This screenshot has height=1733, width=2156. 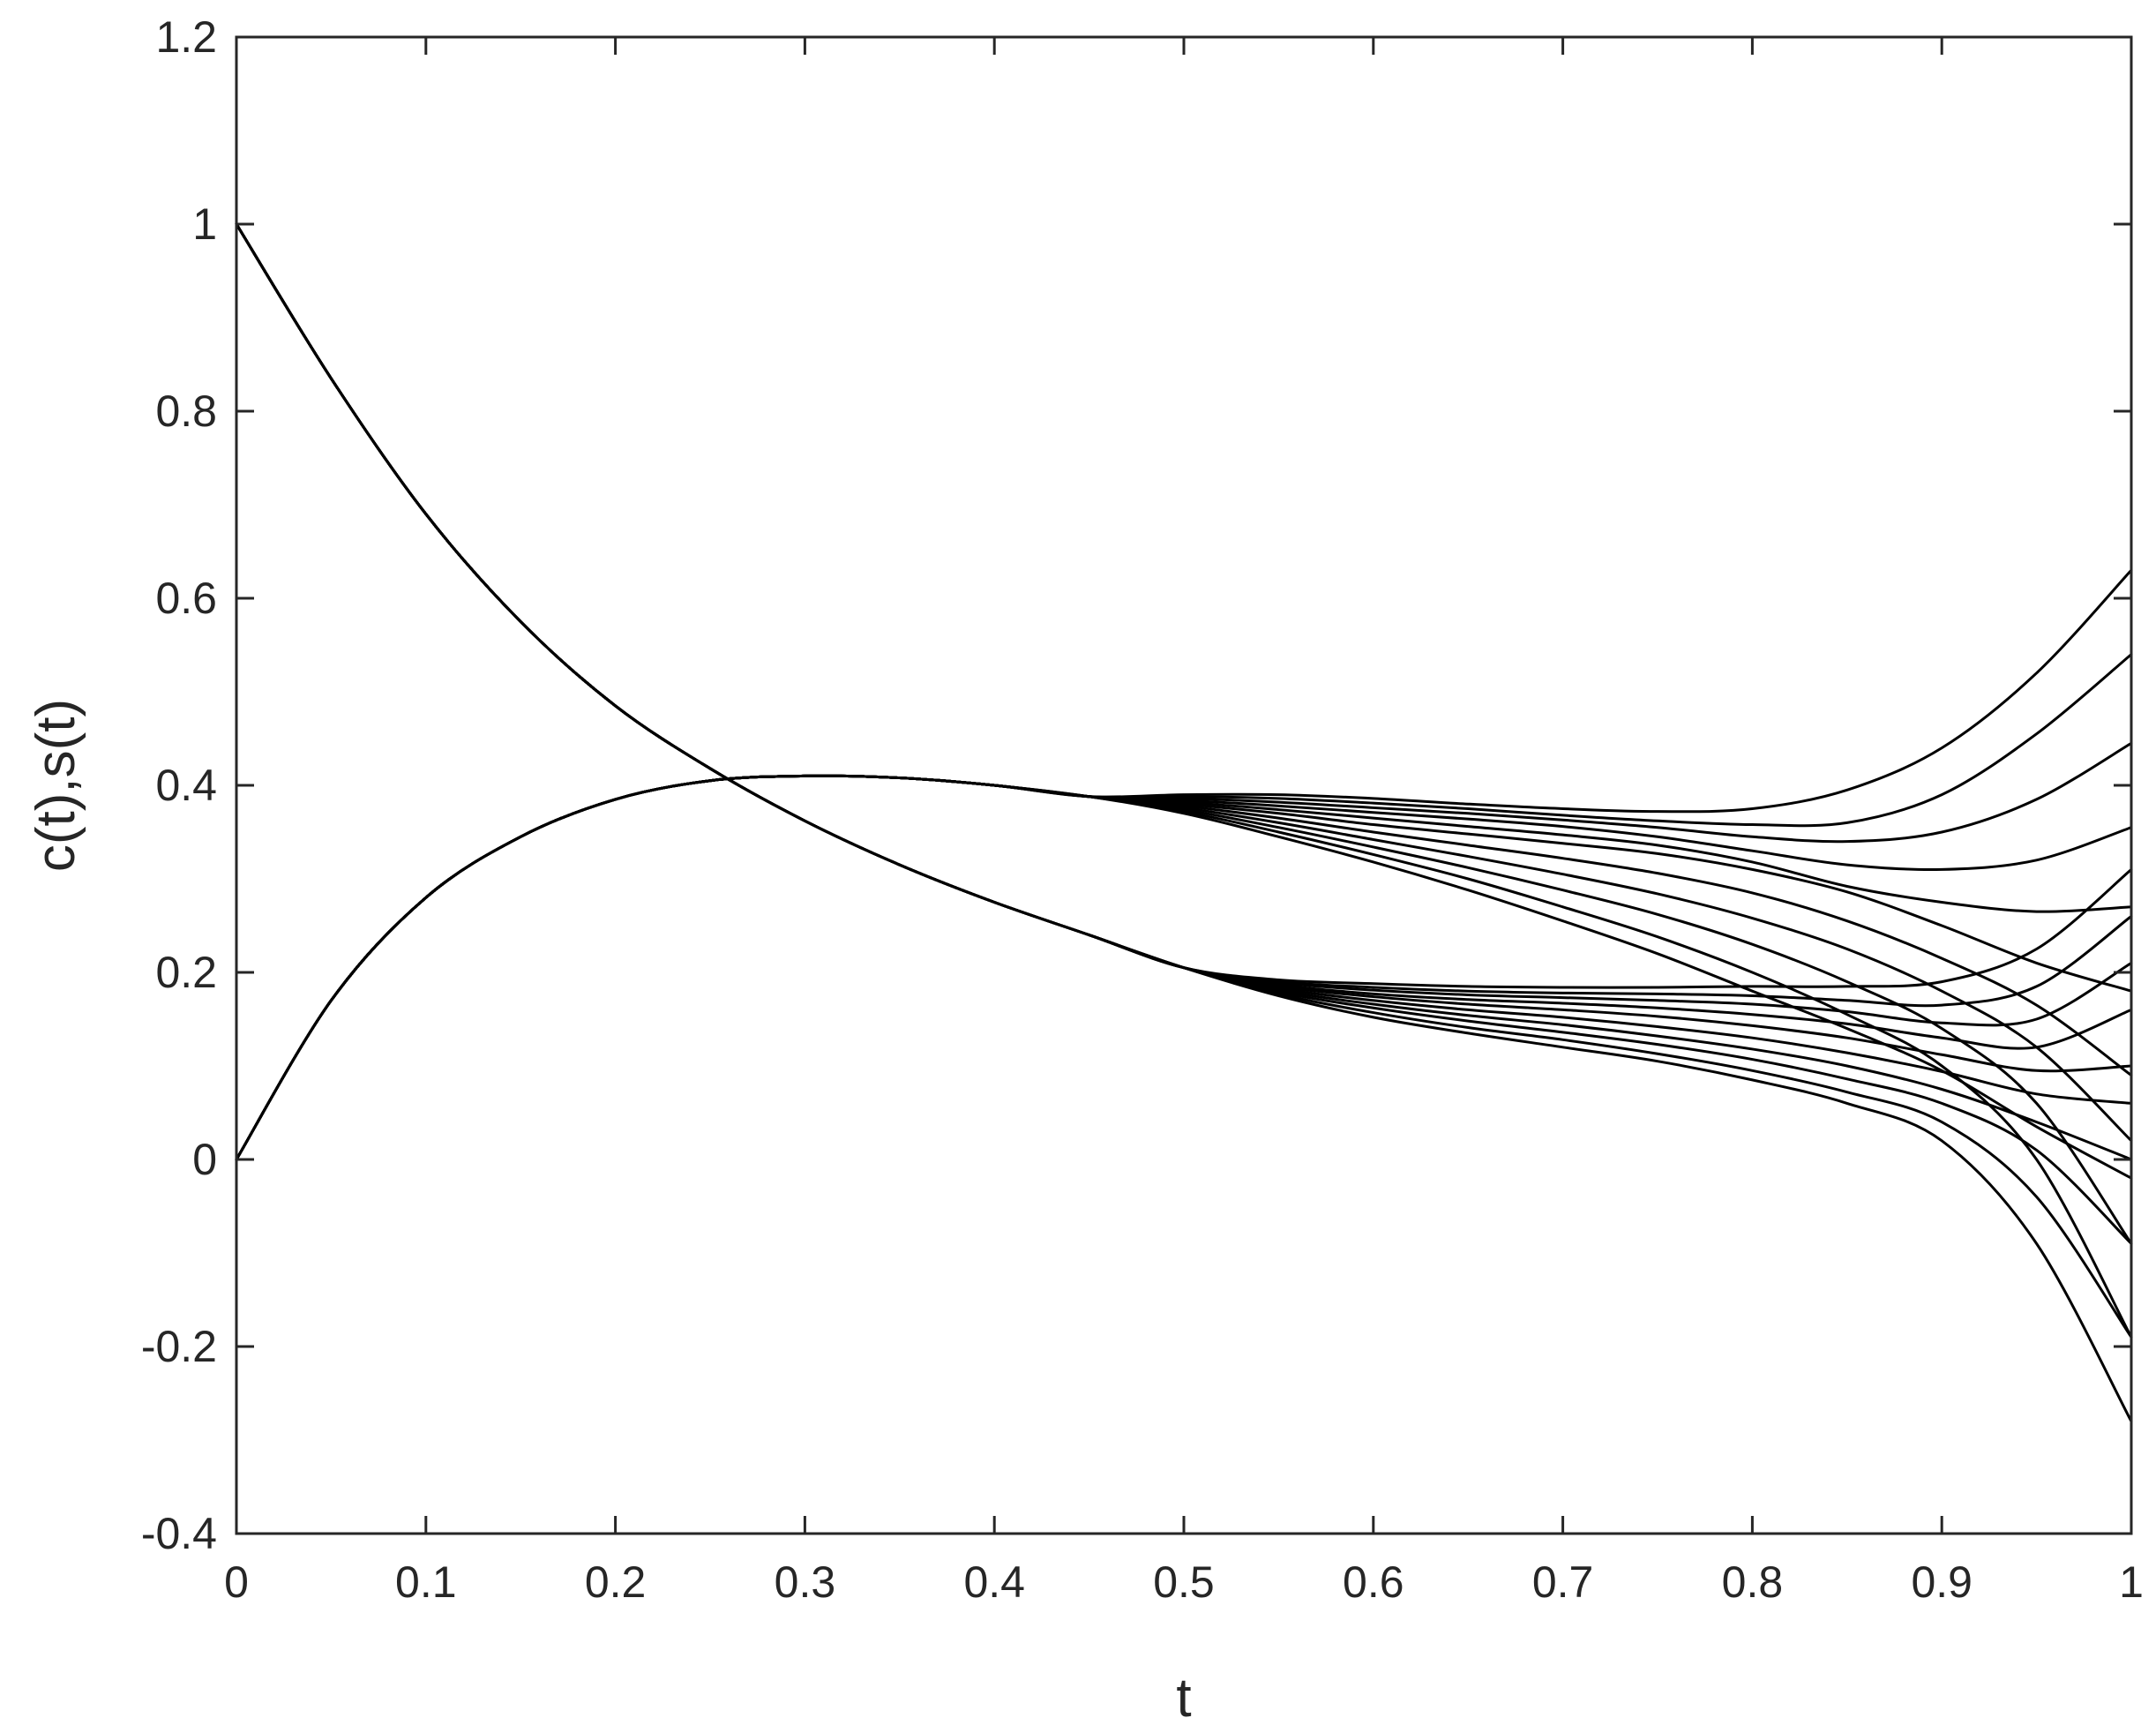 I want to click on x-tick-label: 0.3, so click(x=806, y=1582).